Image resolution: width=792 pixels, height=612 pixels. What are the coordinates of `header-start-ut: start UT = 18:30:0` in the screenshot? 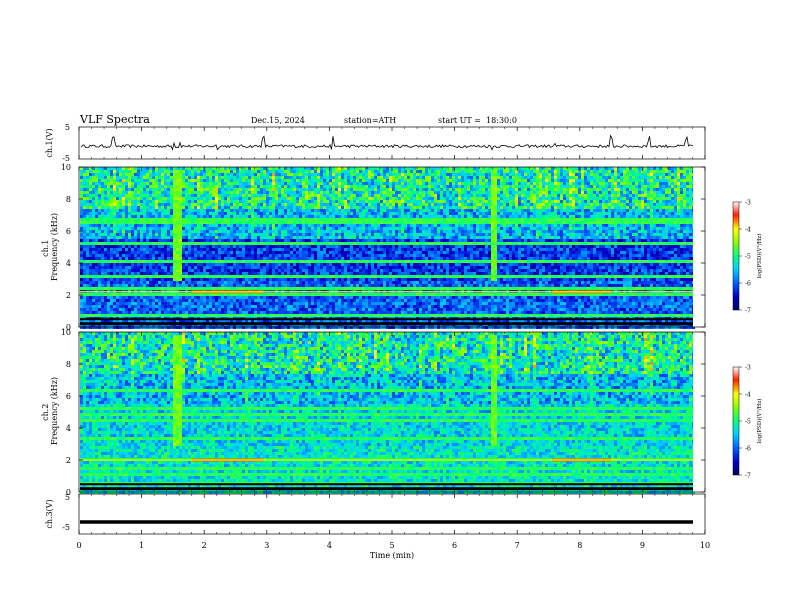 It's located at (477, 120).